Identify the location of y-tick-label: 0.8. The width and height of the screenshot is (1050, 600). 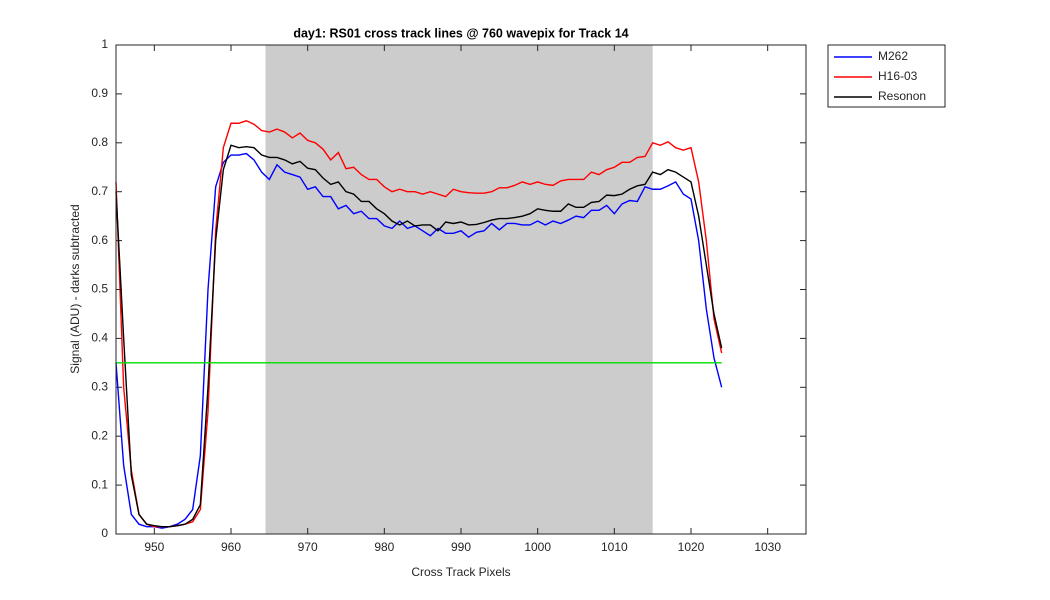
(99, 142).